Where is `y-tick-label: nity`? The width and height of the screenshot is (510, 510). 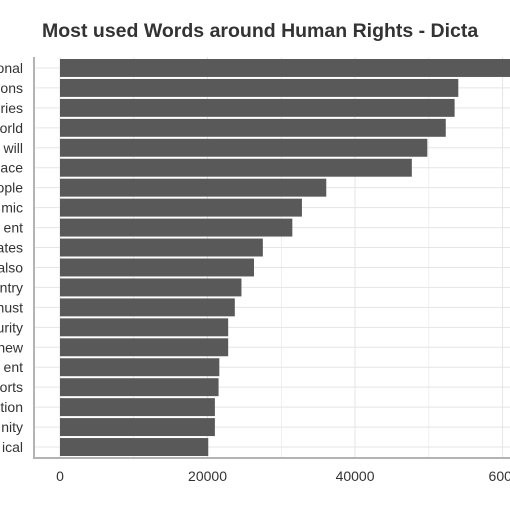 y-tick-label: nity is located at coordinates (12, 427).